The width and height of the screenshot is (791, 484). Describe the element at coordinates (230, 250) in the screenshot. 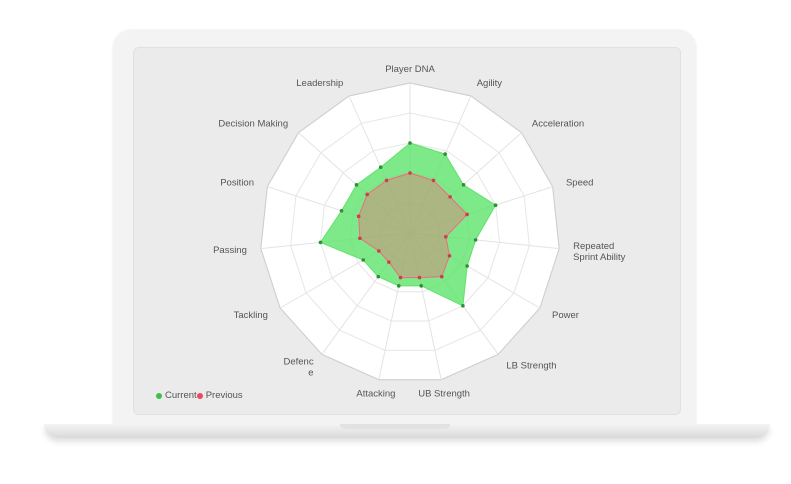

I see `axis-label: Passing` at that location.